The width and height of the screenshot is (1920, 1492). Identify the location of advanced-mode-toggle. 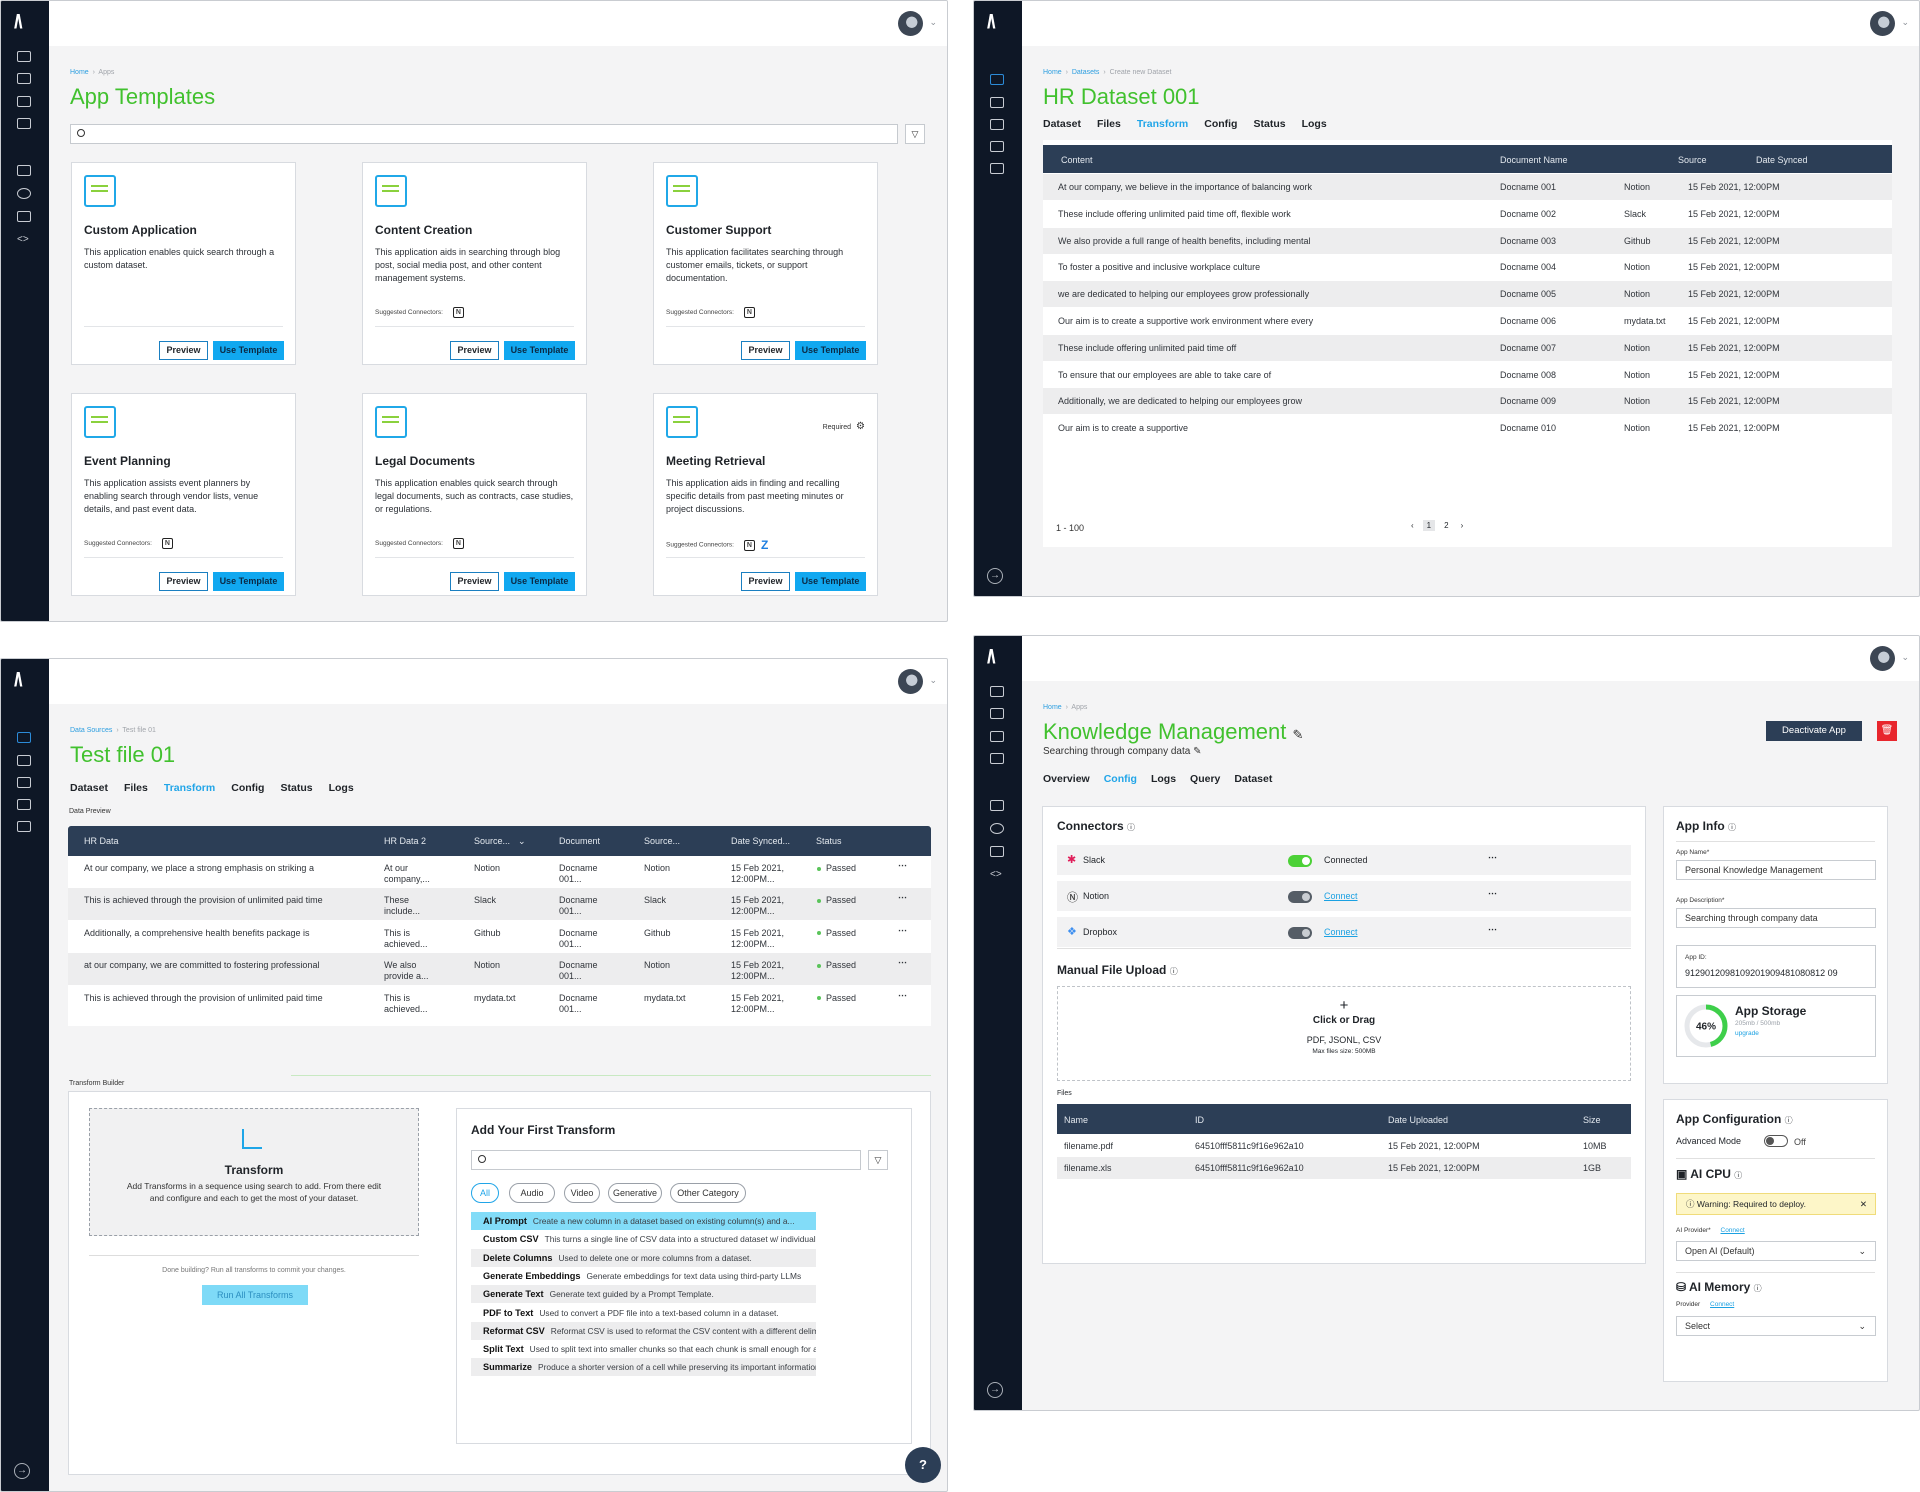
(1776, 1141).